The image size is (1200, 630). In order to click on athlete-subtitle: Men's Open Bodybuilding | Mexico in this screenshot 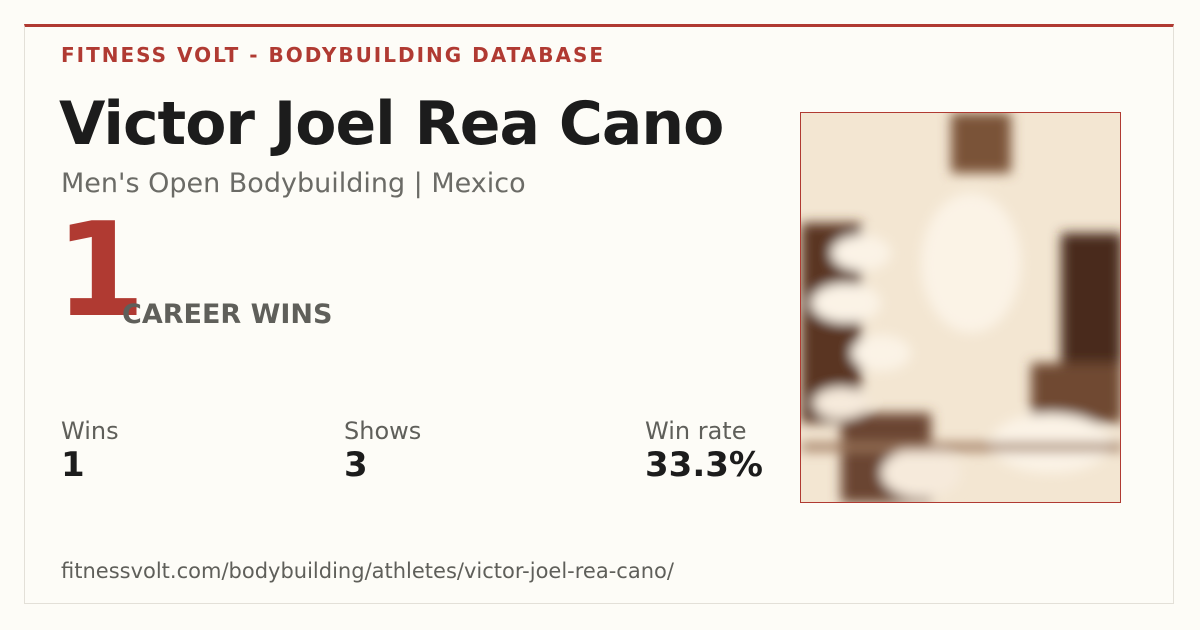, I will do `click(293, 183)`.